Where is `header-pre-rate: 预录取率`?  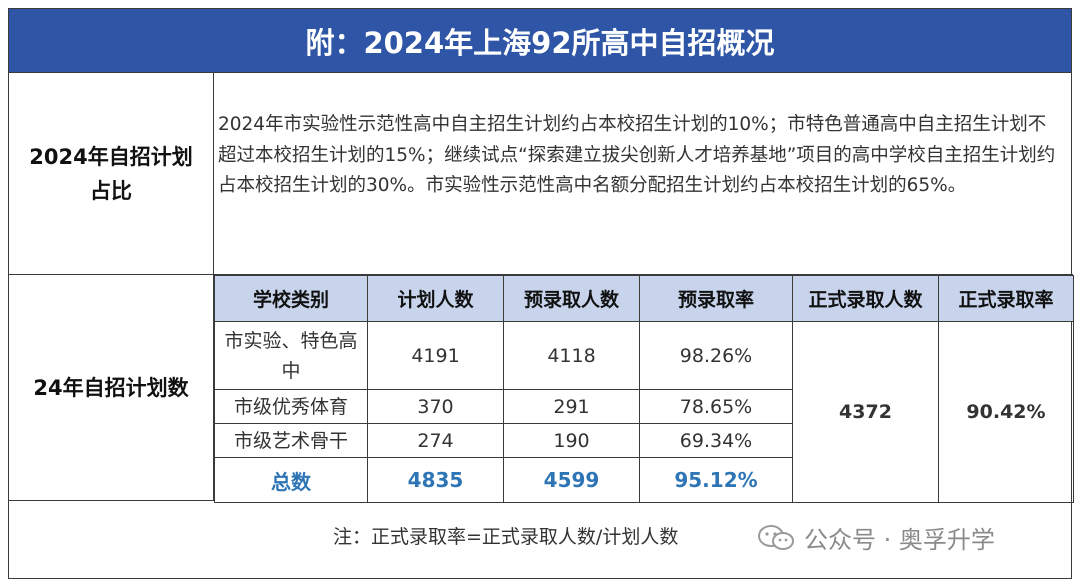
header-pre-rate: 预录取率 is located at coordinates (716, 298).